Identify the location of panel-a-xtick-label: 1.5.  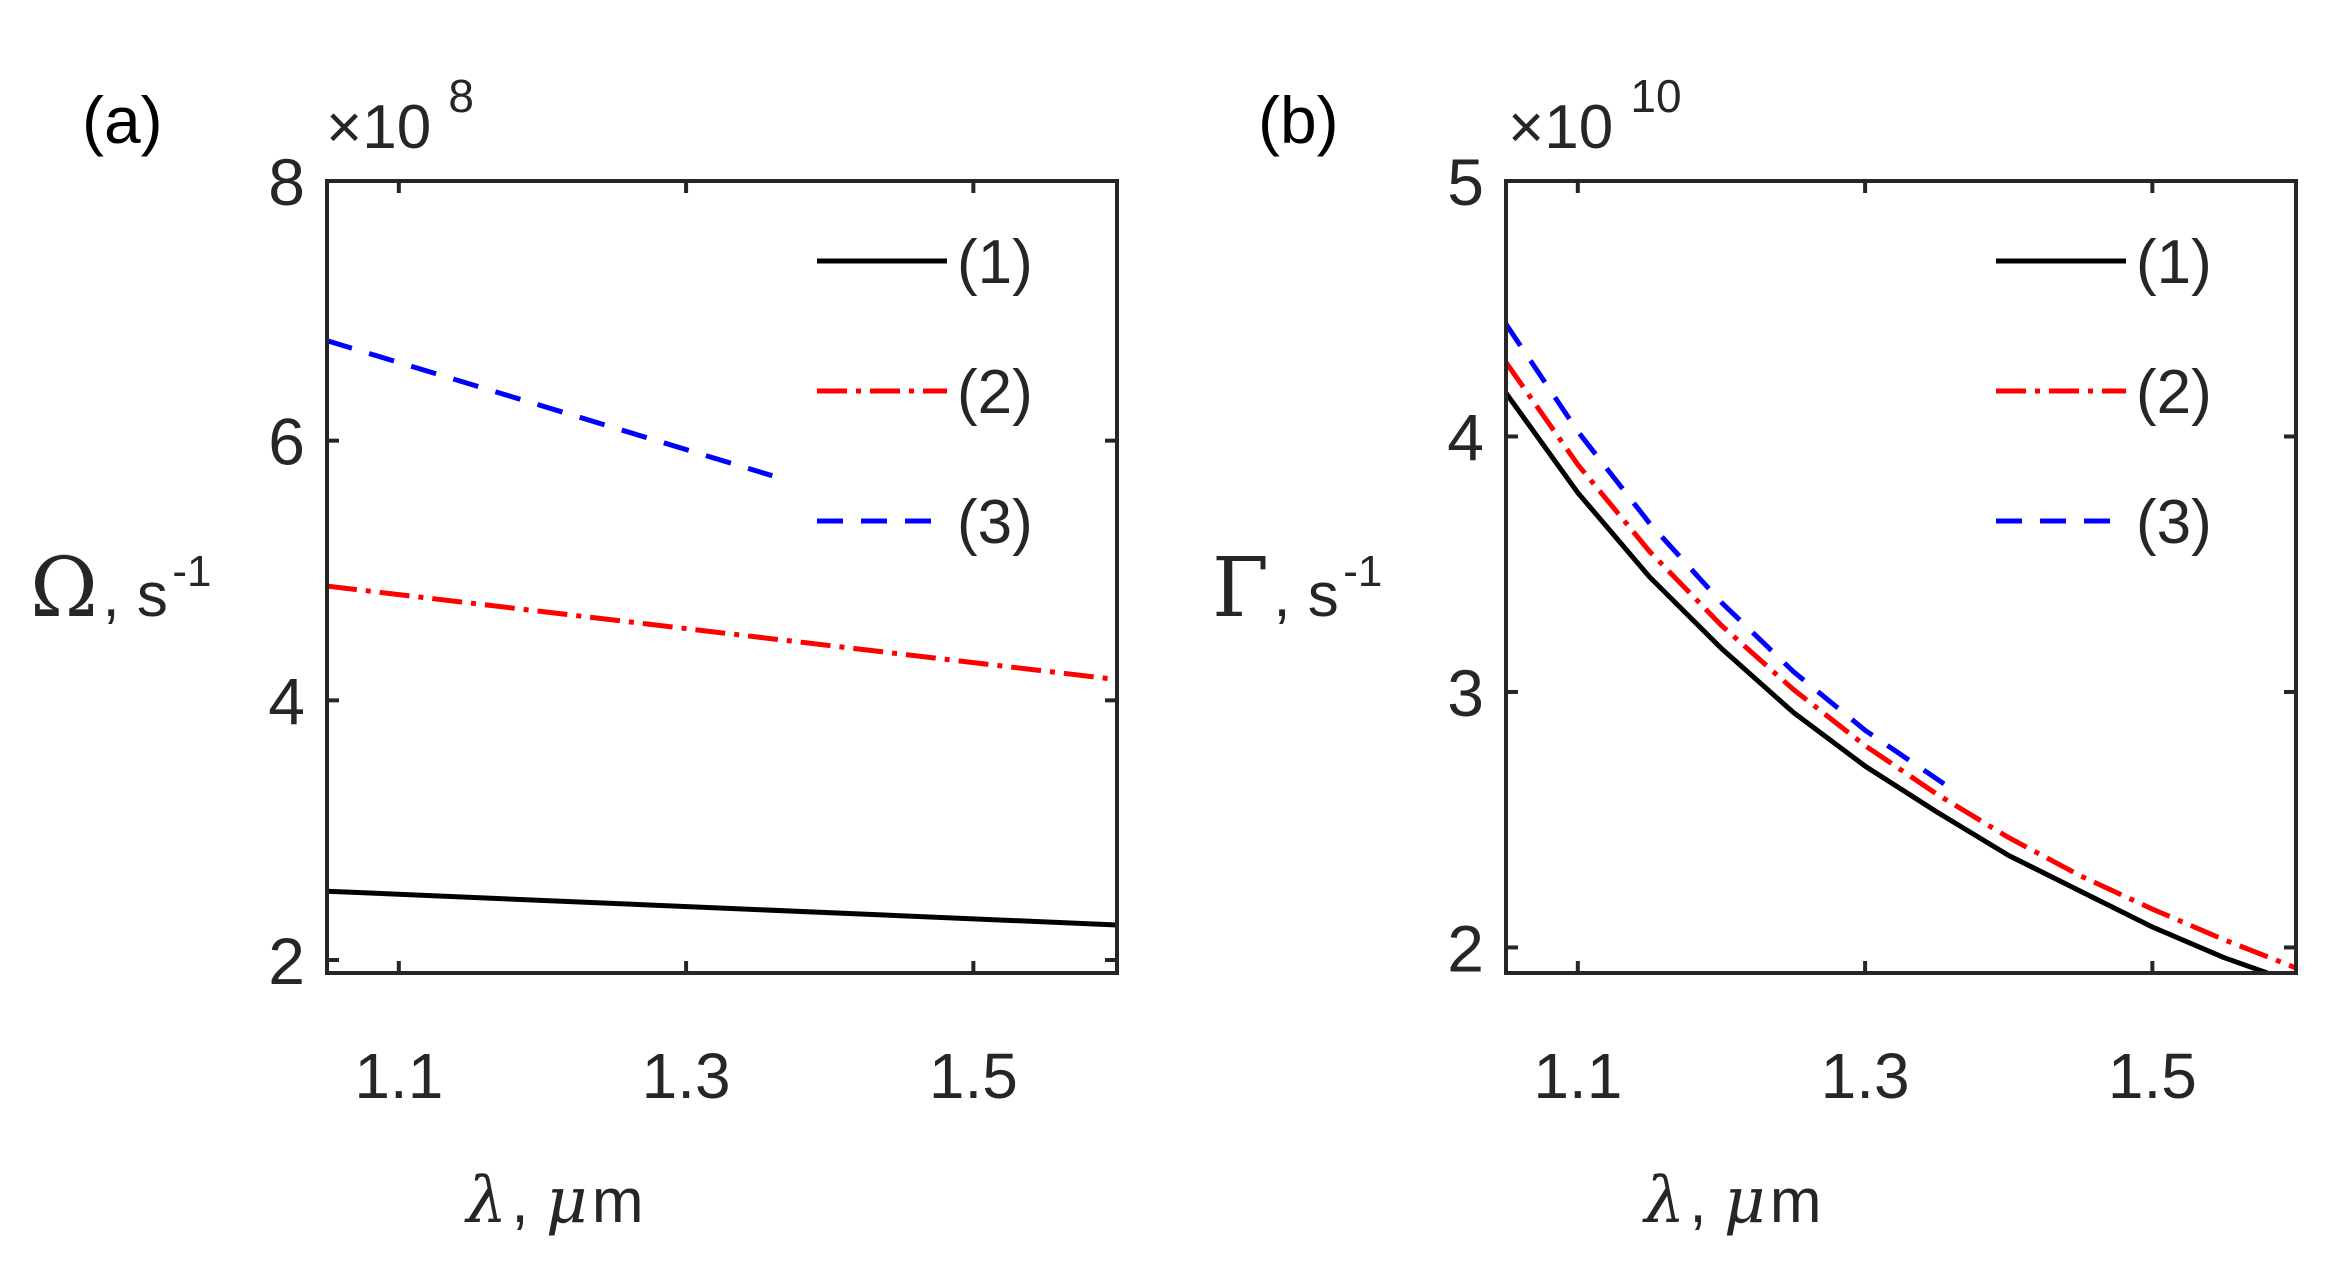
(973, 1076).